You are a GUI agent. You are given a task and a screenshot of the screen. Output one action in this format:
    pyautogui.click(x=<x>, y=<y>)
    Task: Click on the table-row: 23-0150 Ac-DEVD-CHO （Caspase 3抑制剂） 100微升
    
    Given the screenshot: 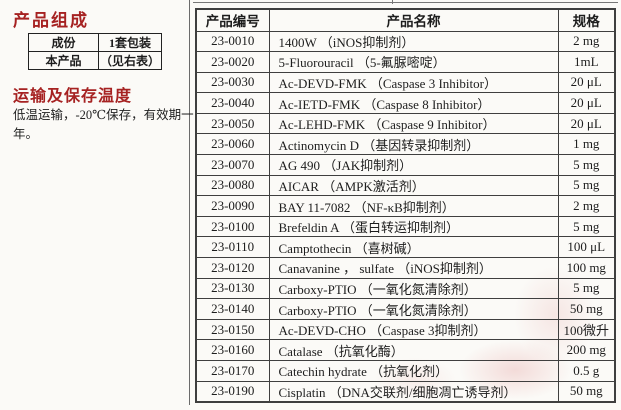 What is the action you would take?
    pyautogui.click(x=405, y=329)
    